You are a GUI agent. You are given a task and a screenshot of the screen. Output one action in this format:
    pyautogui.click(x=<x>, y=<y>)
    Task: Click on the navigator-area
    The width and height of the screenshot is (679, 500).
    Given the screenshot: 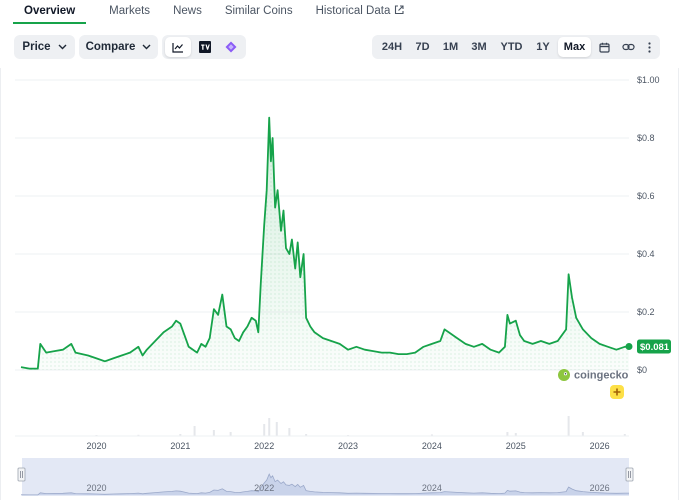 What is the action you would take?
    pyautogui.click(x=325, y=484)
    